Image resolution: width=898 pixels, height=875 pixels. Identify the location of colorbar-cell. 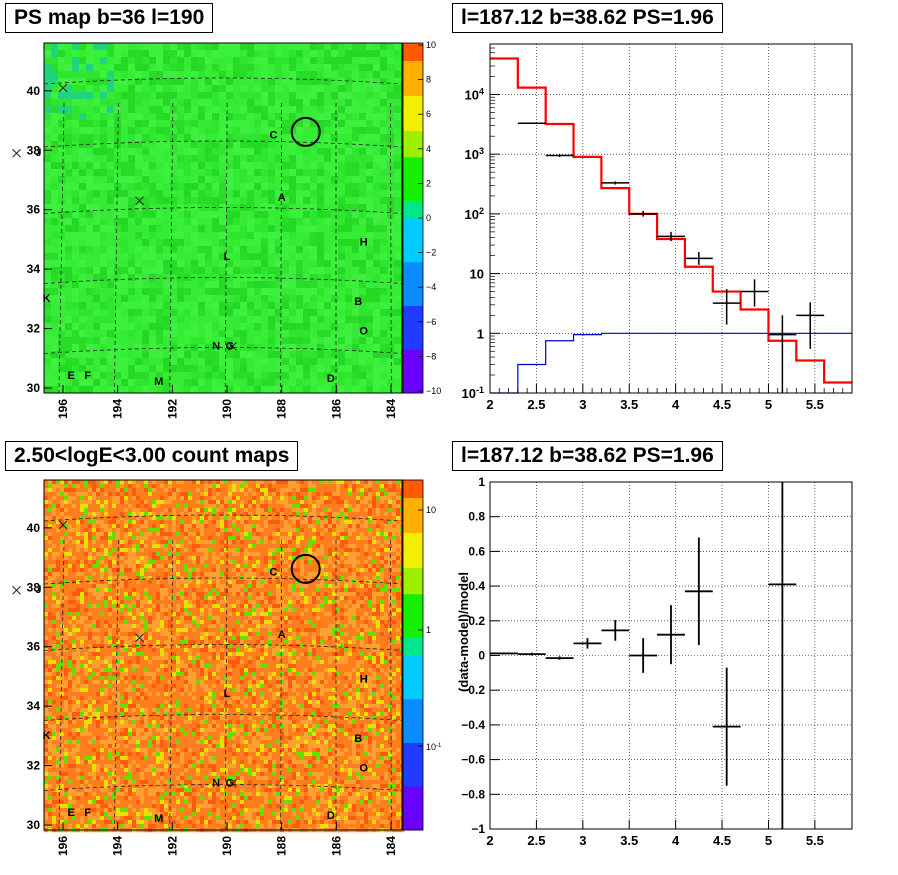
(413, 135).